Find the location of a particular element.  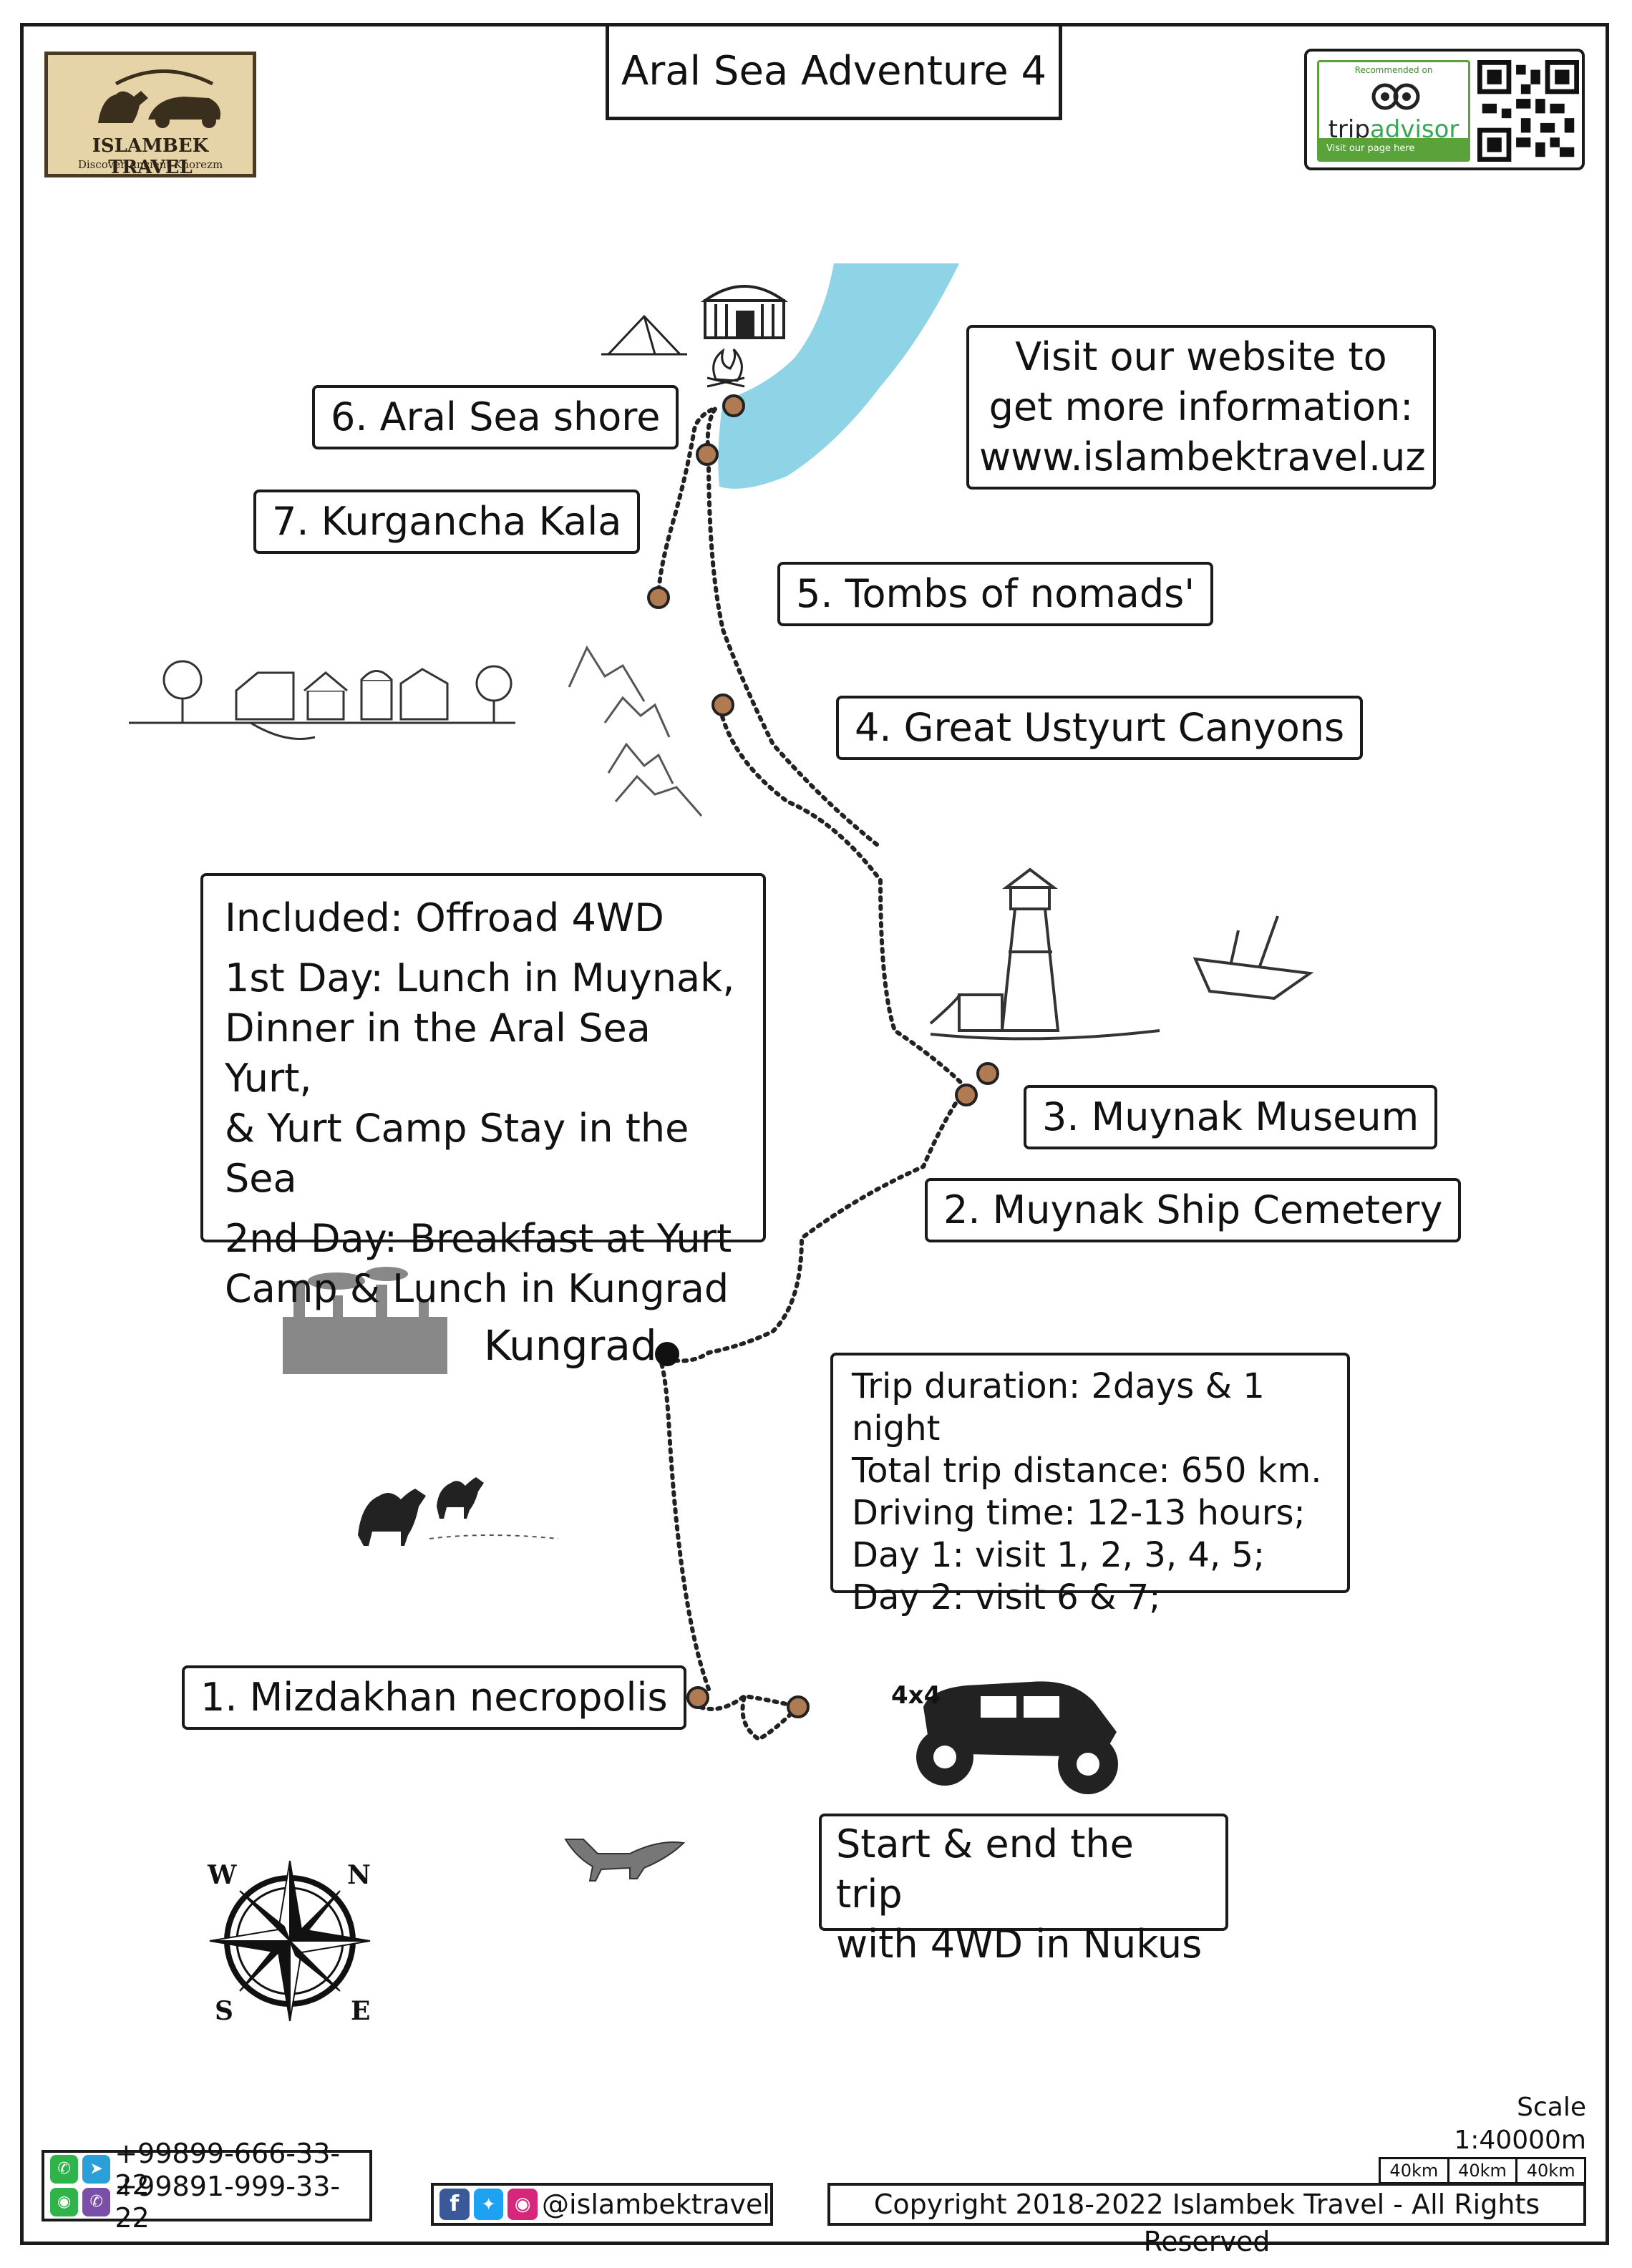

town-label-kungrad: Kungrad is located at coordinates (570, 1345).